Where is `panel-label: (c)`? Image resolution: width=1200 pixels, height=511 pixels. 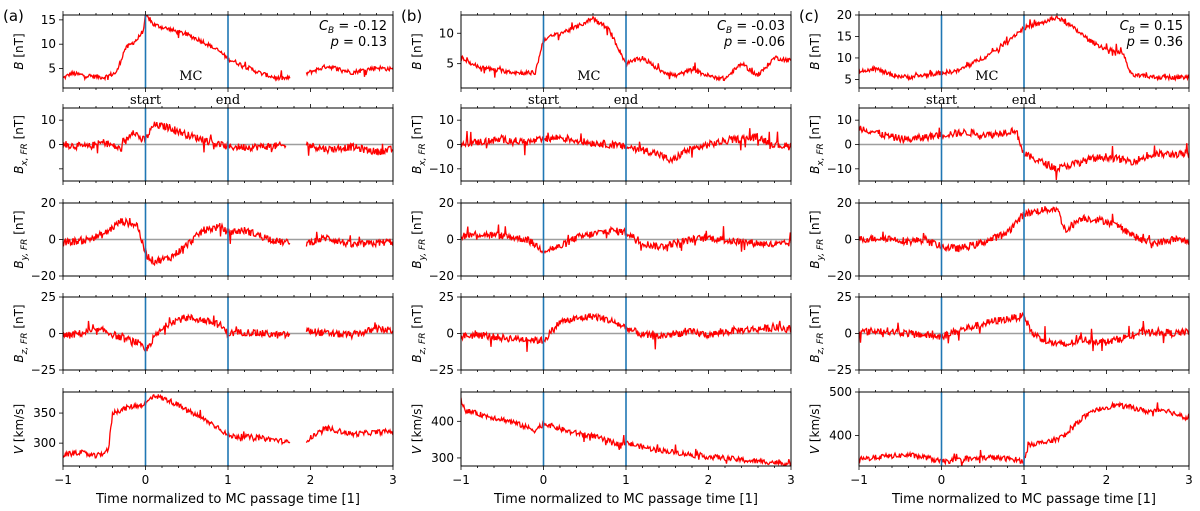 panel-label: (c) is located at coordinates (809, 16).